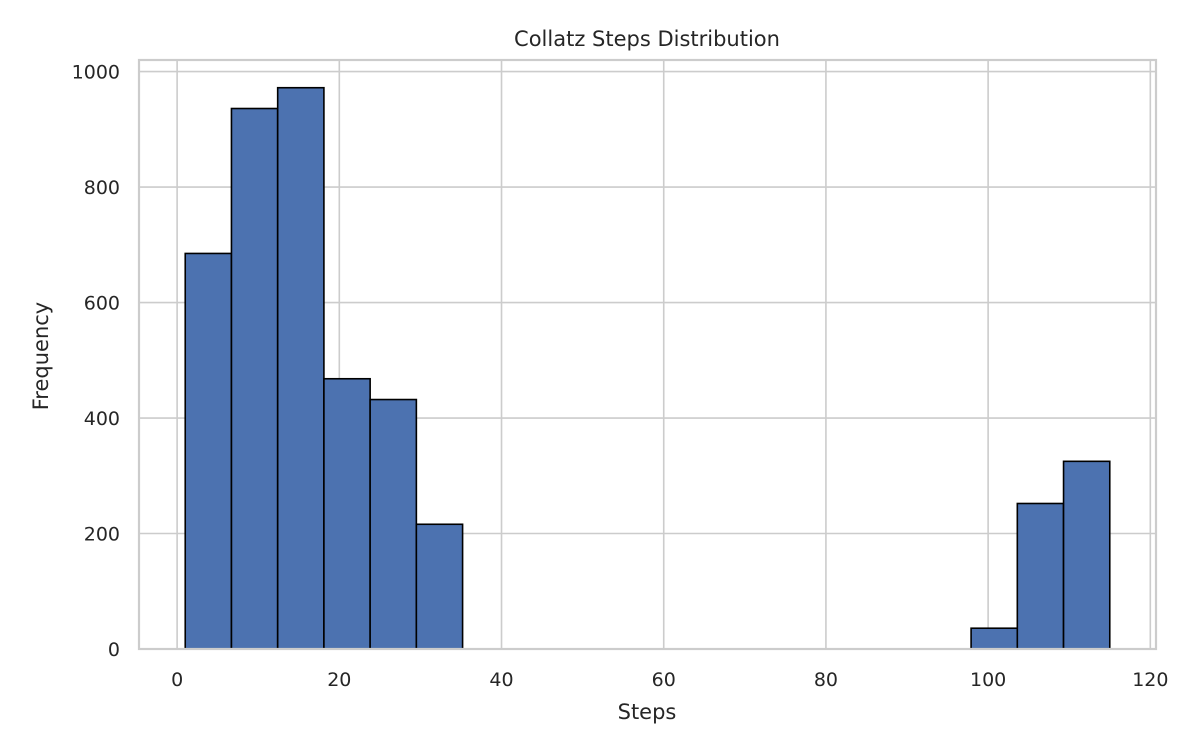  What do you see at coordinates (102, 304) in the screenshot?
I see `y-tick-label: 600` at bounding box center [102, 304].